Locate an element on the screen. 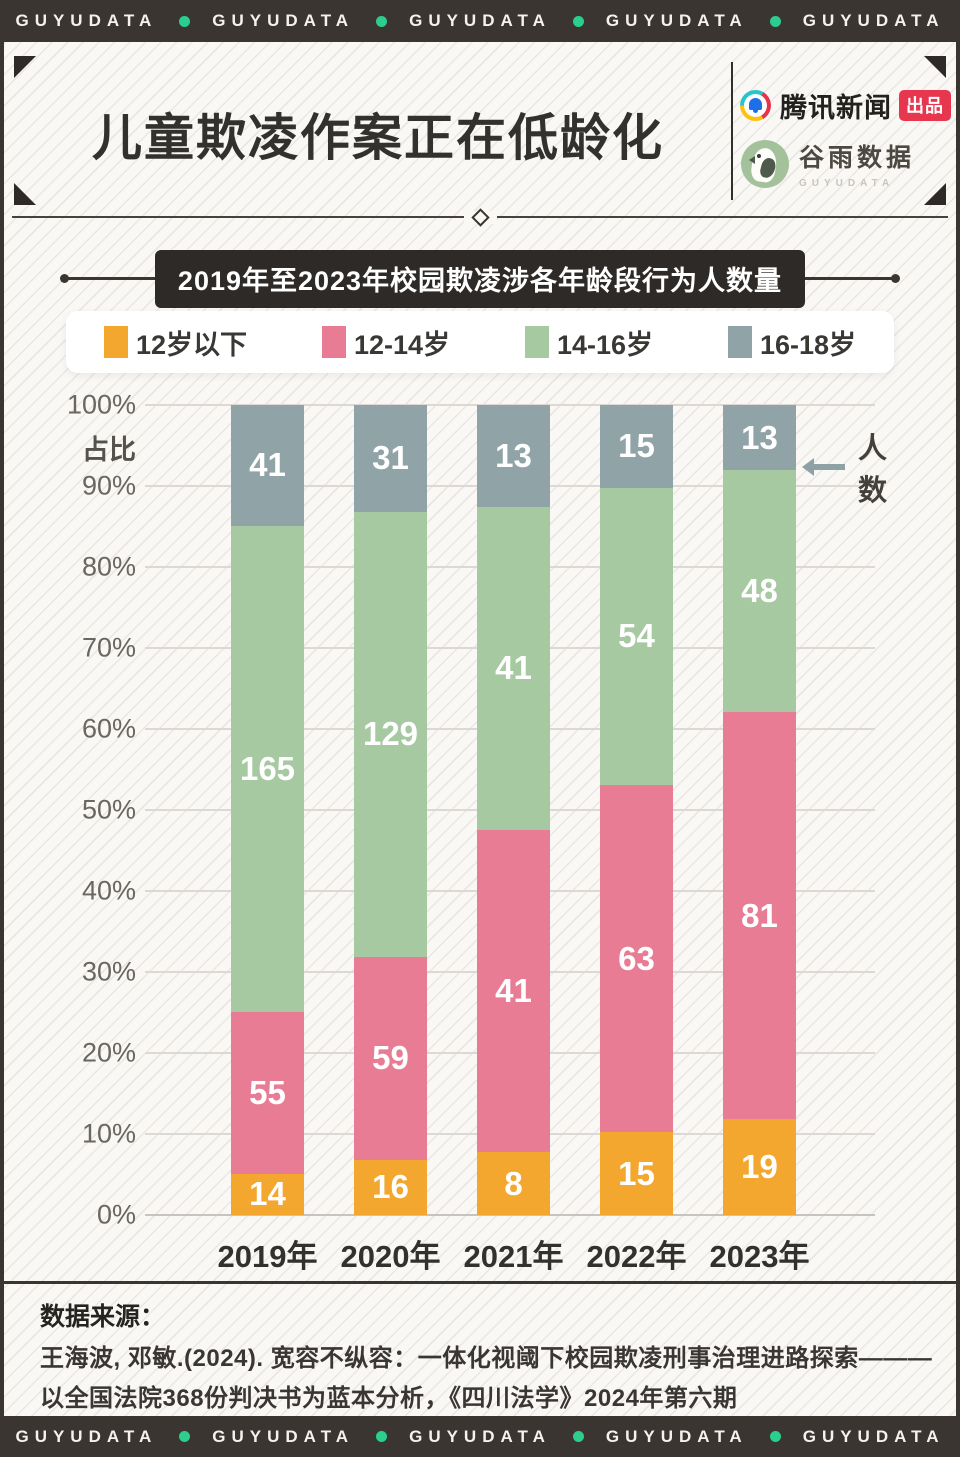 The height and width of the screenshot is (1457, 960). section-divider is located at coordinates (480, 217).